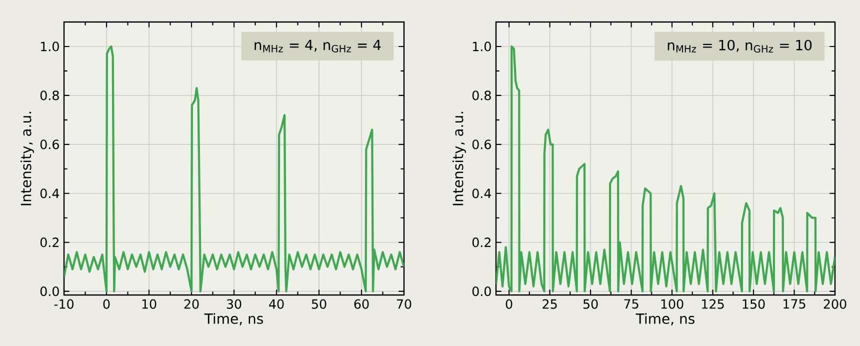 The height and width of the screenshot is (346, 860). What do you see at coordinates (276, 304) in the screenshot?
I see `x-tick-label: 40` at bounding box center [276, 304].